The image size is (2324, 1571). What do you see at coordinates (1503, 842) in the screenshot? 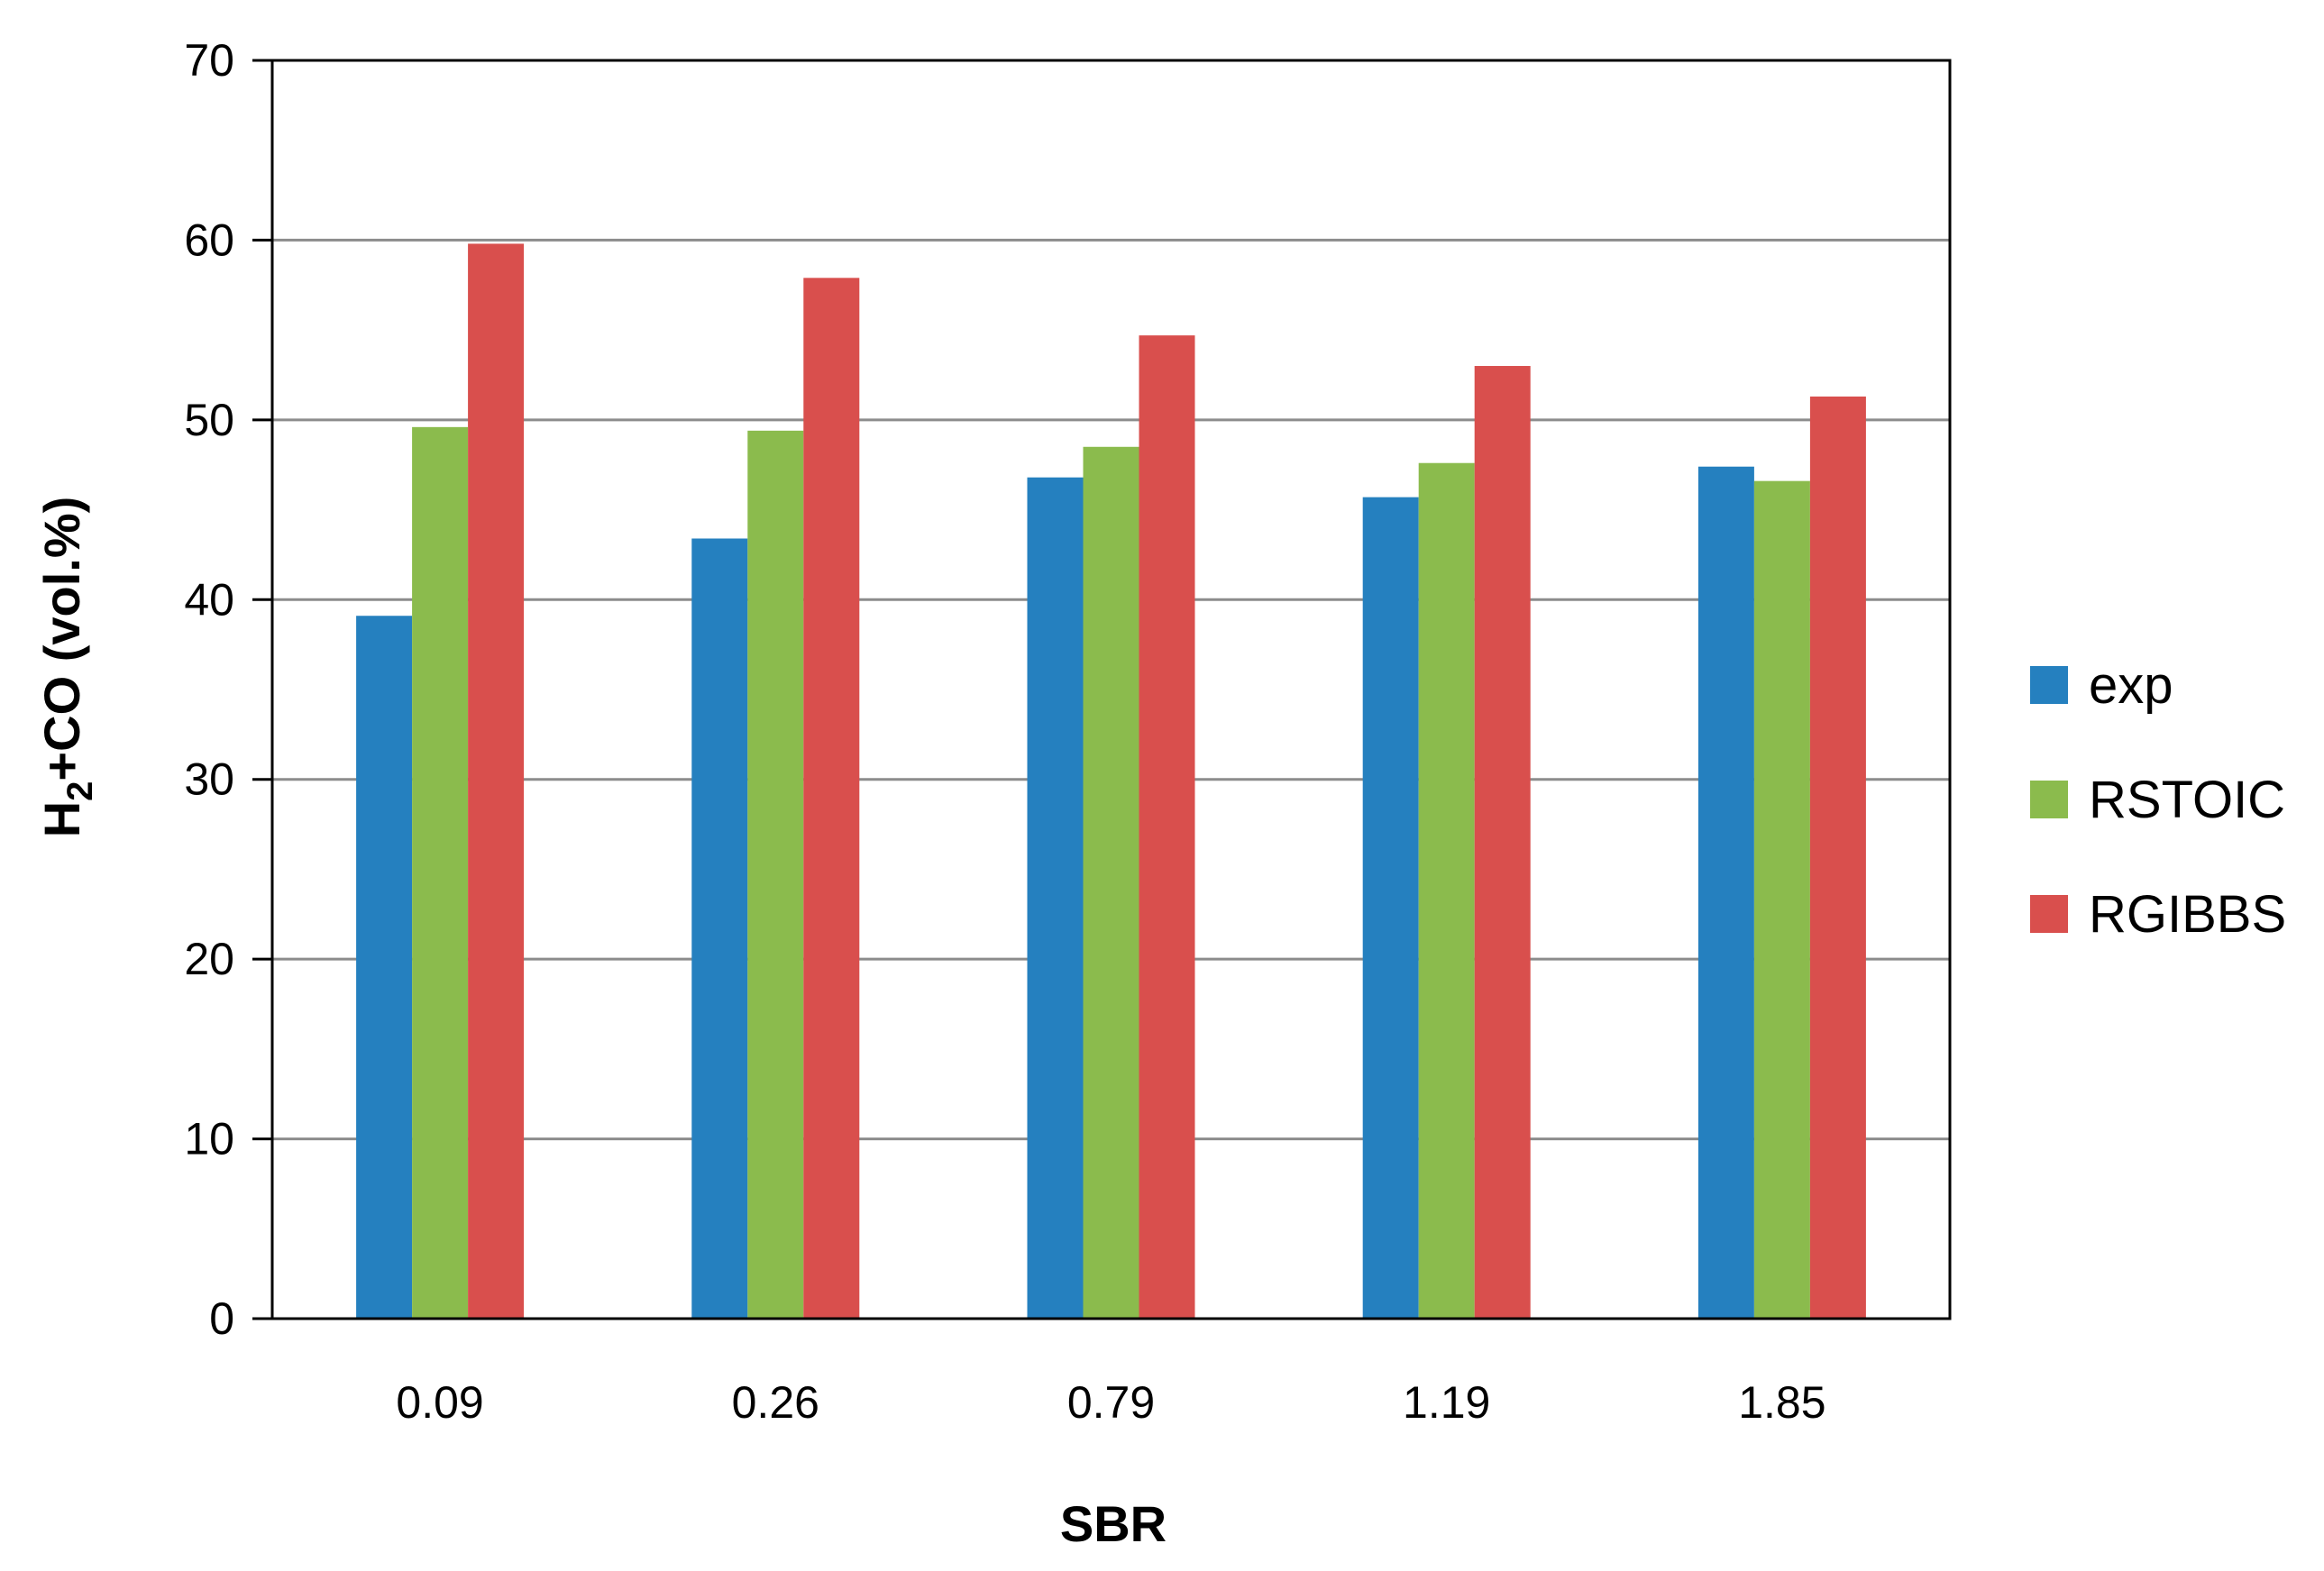
I see `bar-rgibbs-1.19` at bounding box center [1503, 842].